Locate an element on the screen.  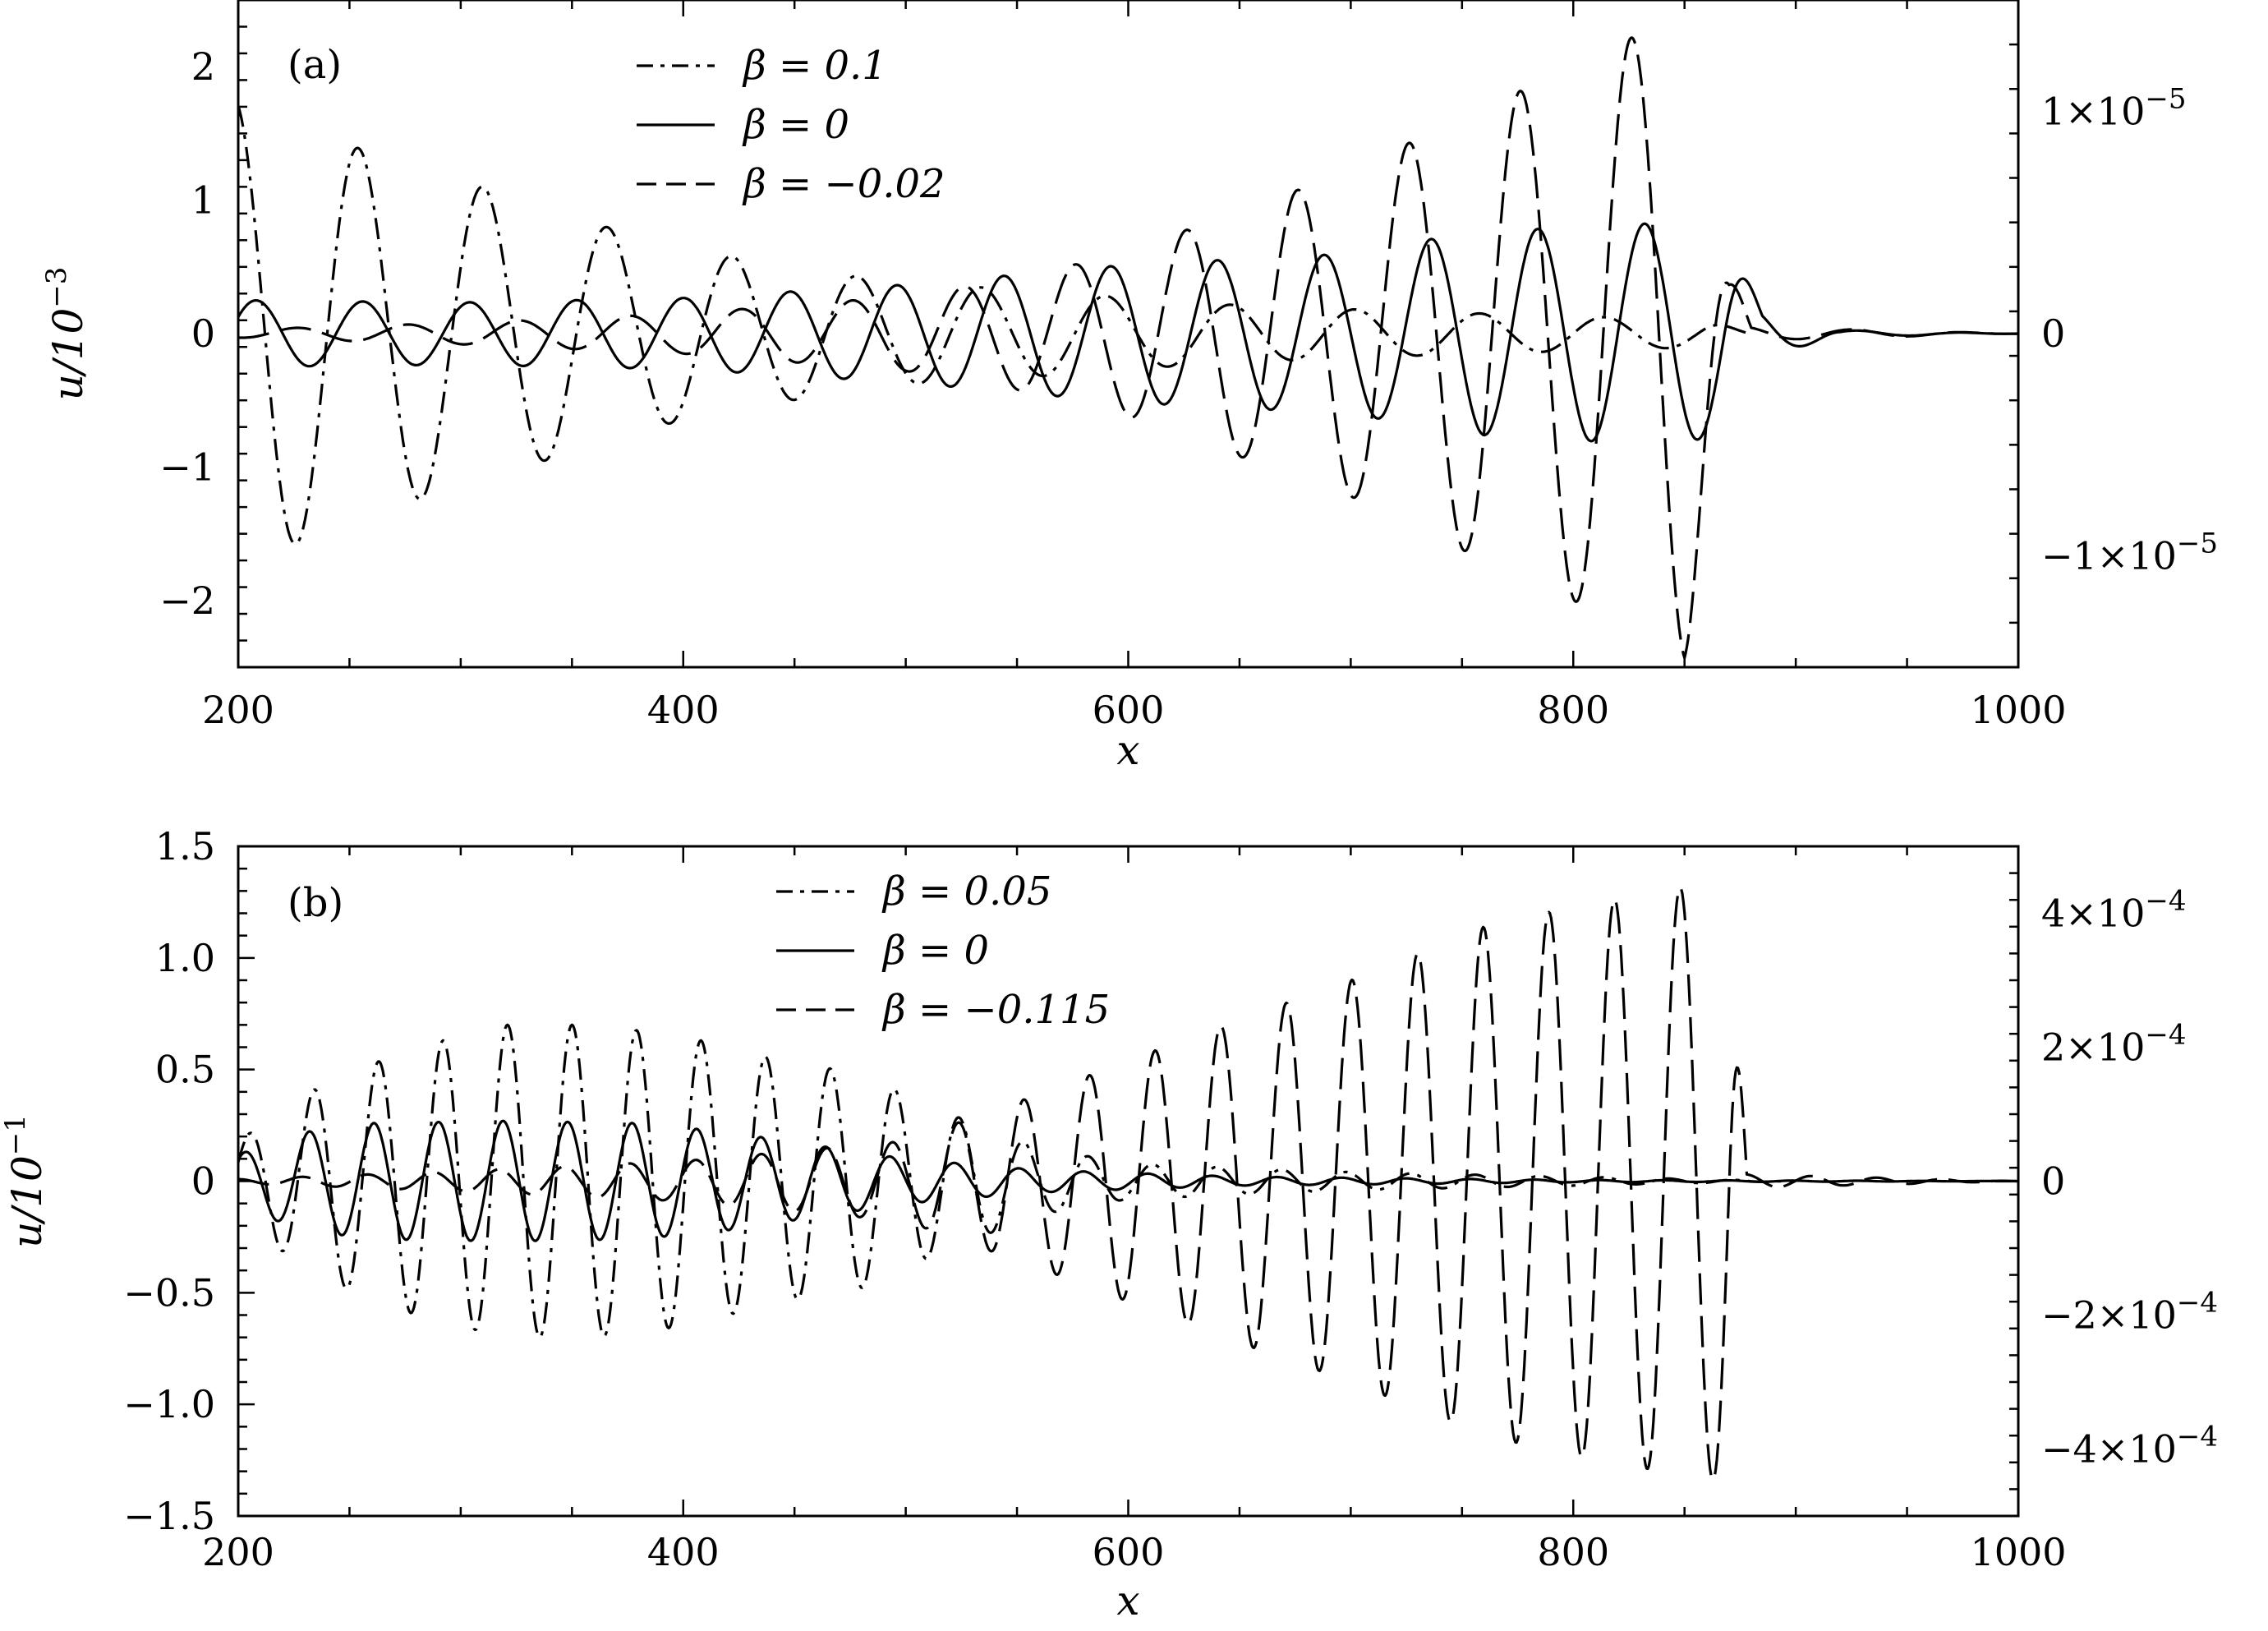
y-tick-label: 1 is located at coordinates (203, 200).